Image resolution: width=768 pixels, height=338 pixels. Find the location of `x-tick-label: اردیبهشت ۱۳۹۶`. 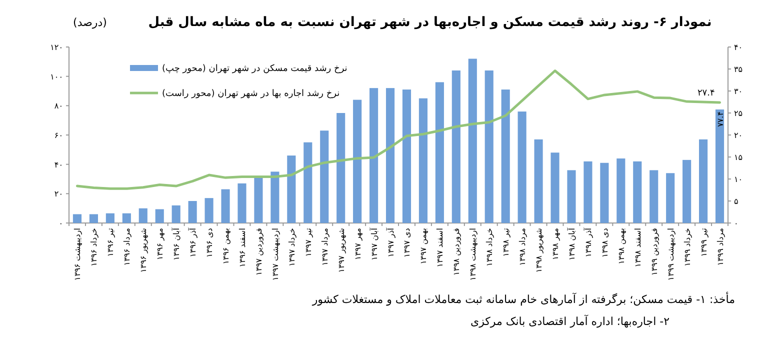

x-tick-label: اردیبهشت ۱۳۹۶ is located at coordinates (77, 254).